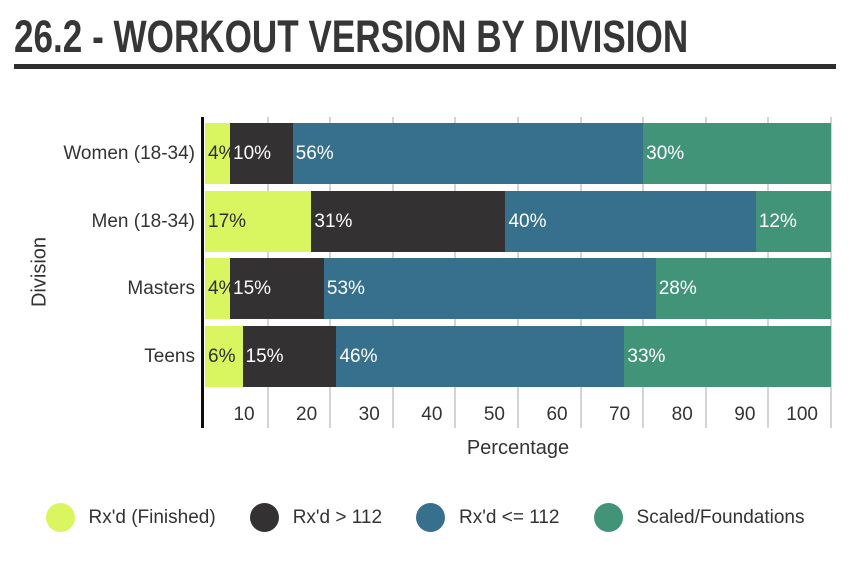  I want to click on bar-segment: 31%, so click(408, 221).